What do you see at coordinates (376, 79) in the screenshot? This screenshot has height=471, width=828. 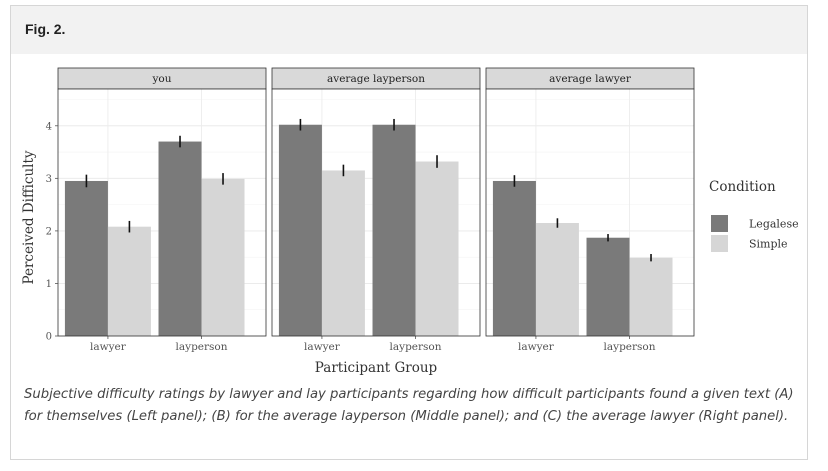 I see `panel-title: average layperson` at bounding box center [376, 79].